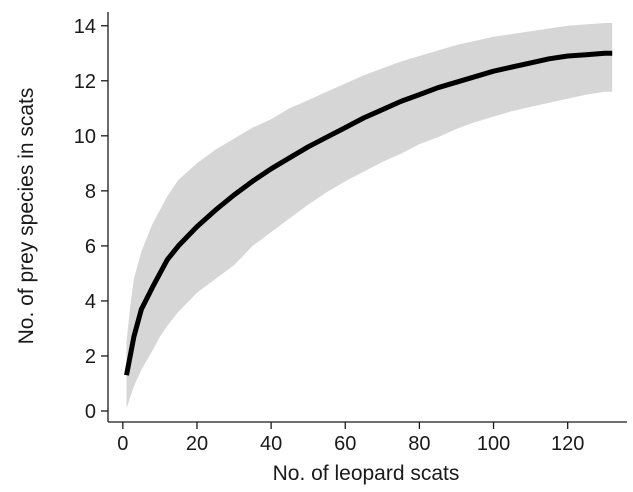 Image resolution: width=633 pixels, height=492 pixels. Describe the element at coordinates (345, 444) in the screenshot. I see `x-tick-label: 60` at that location.